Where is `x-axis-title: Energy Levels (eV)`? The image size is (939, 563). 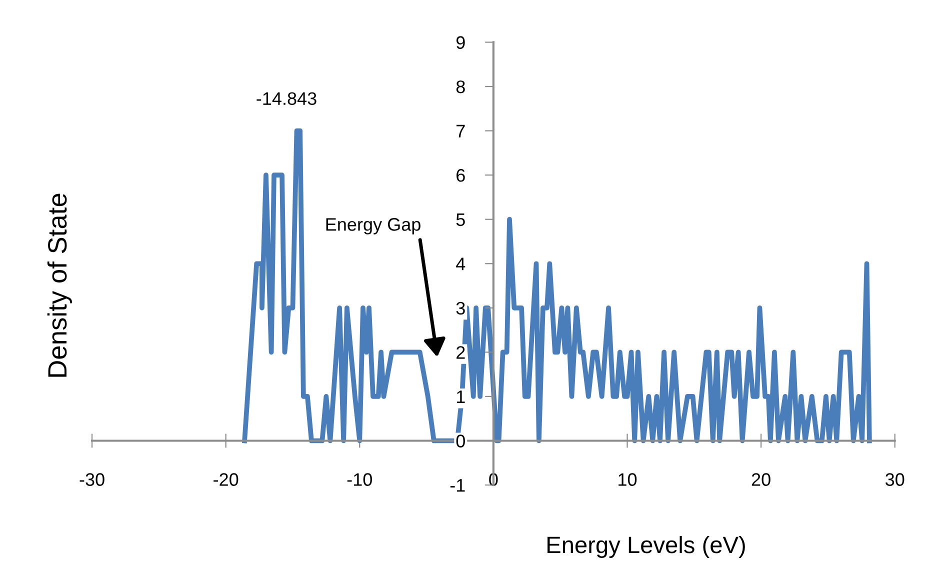 x-axis-title: Energy Levels (eV) is located at coordinates (646, 547).